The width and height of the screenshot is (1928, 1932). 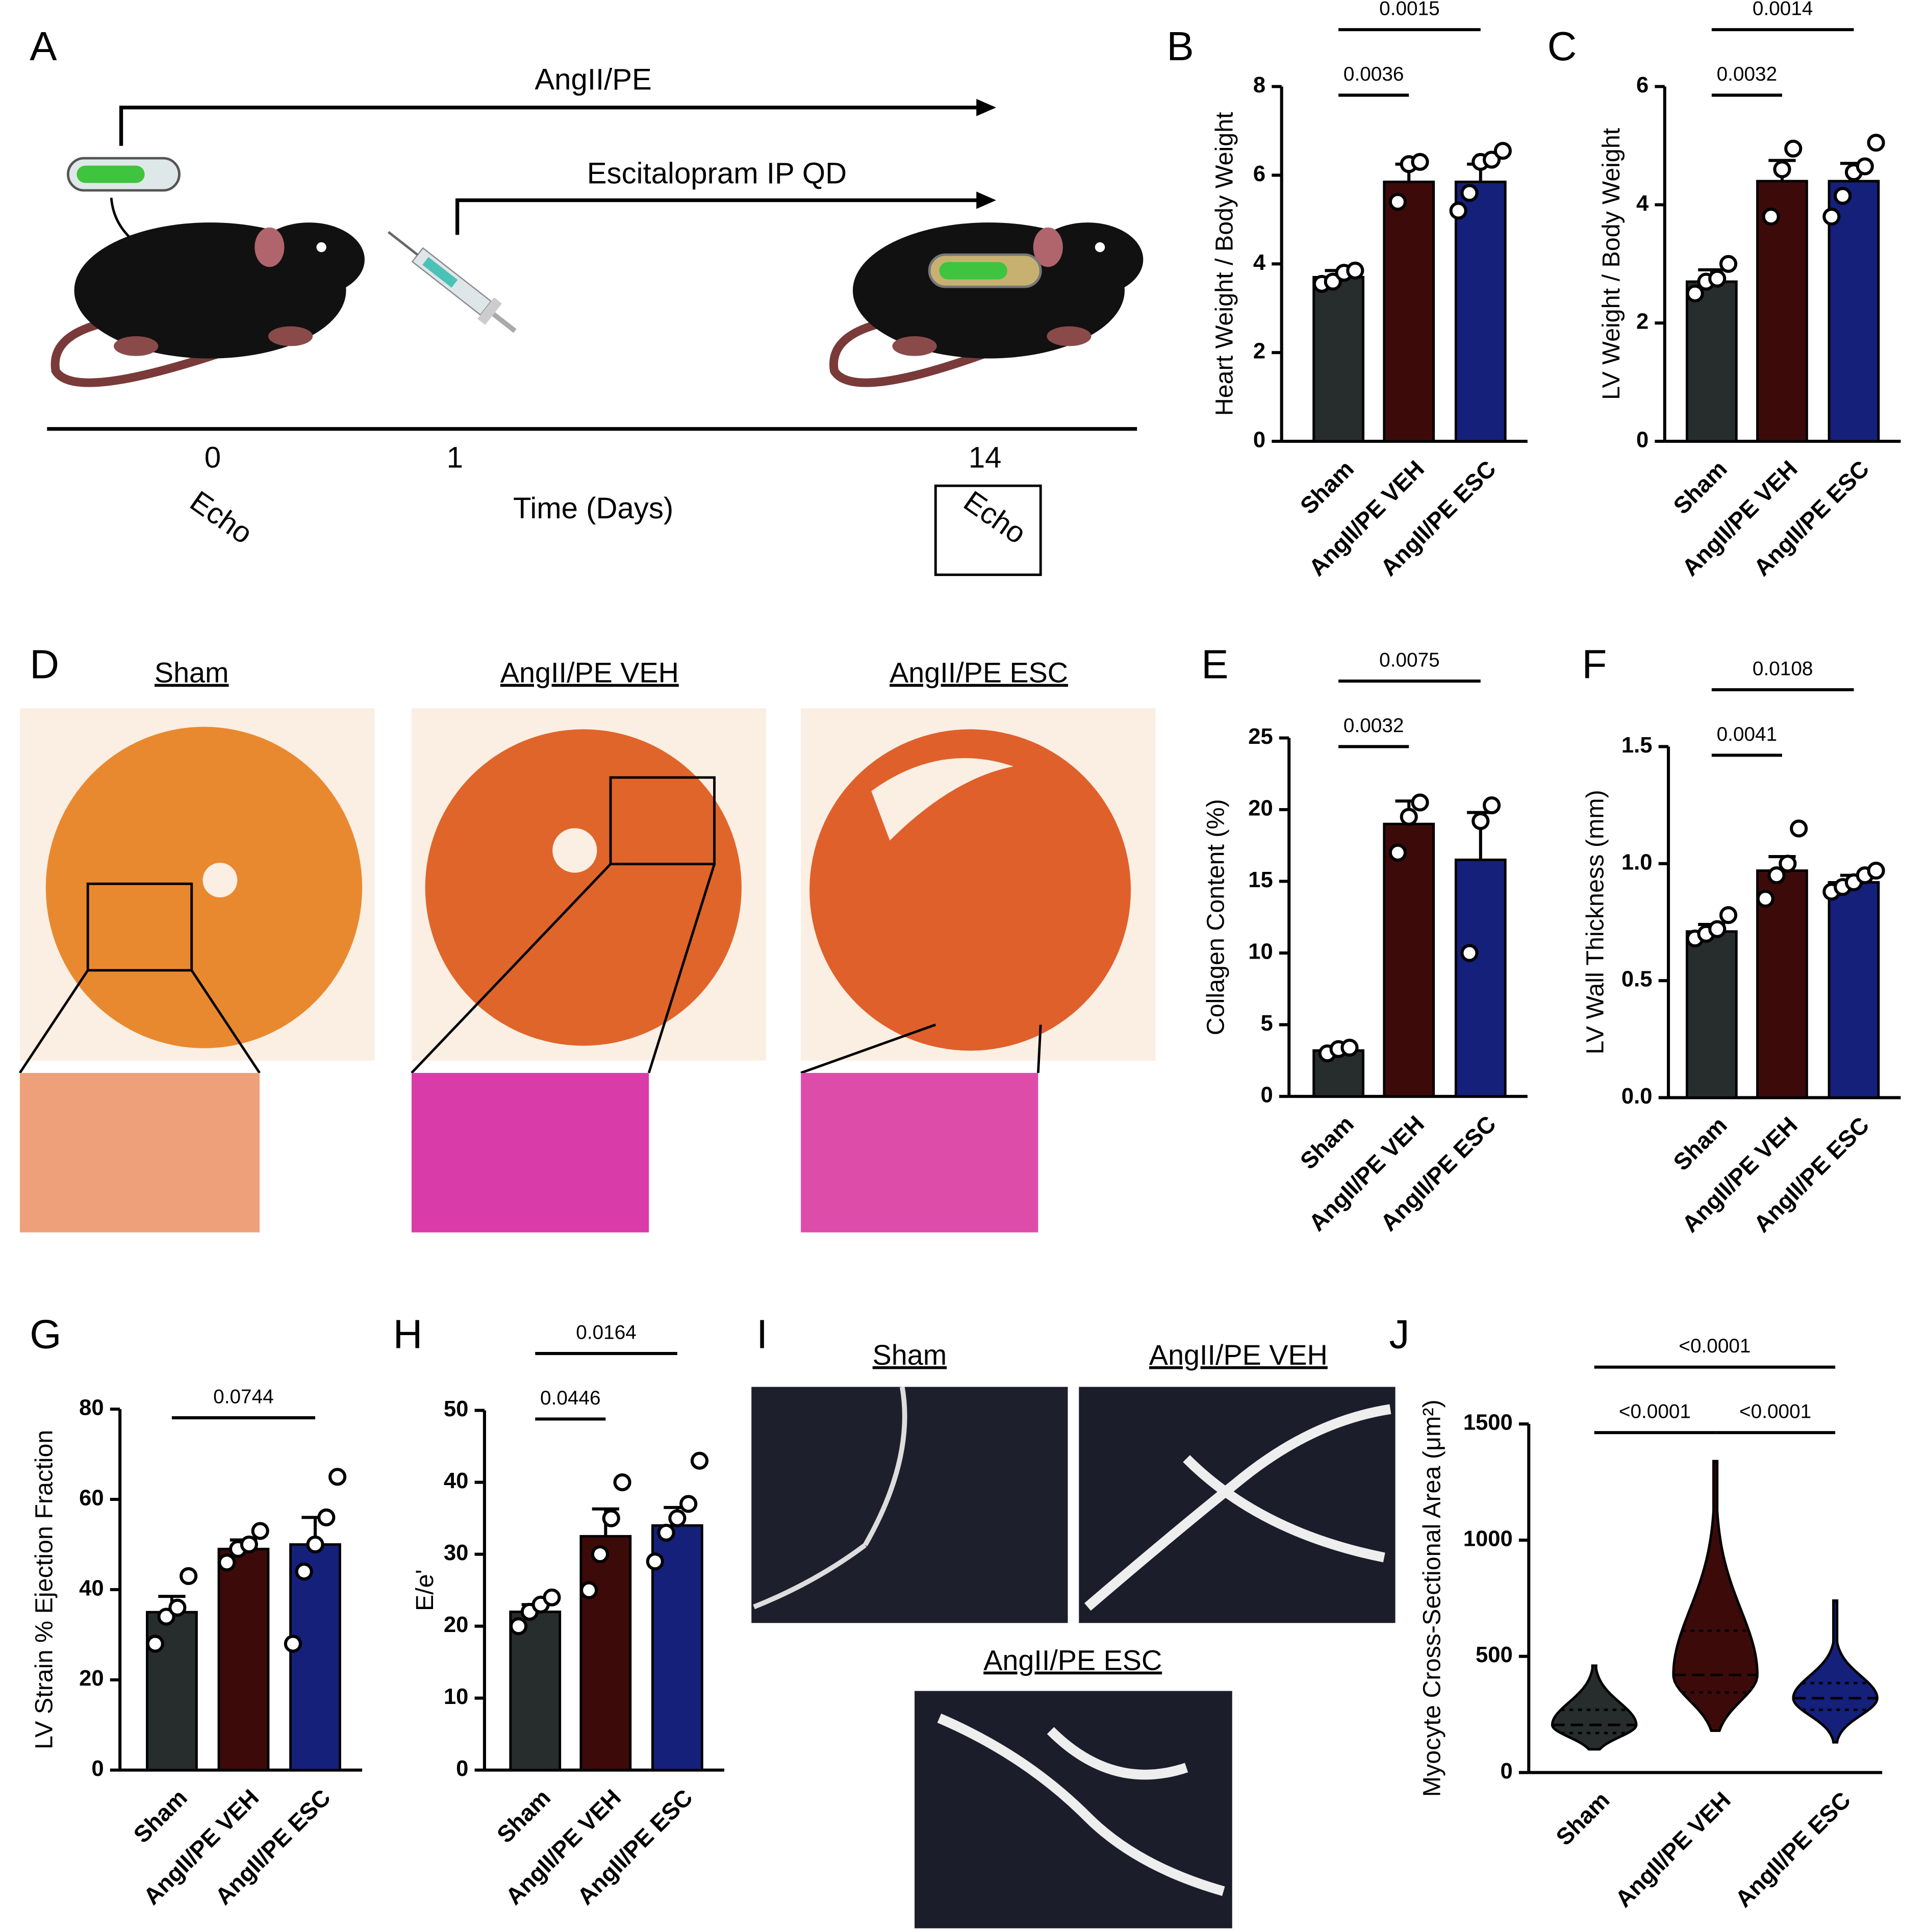 What do you see at coordinates (1594, 664) in the screenshot?
I see `panel-label: F` at bounding box center [1594, 664].